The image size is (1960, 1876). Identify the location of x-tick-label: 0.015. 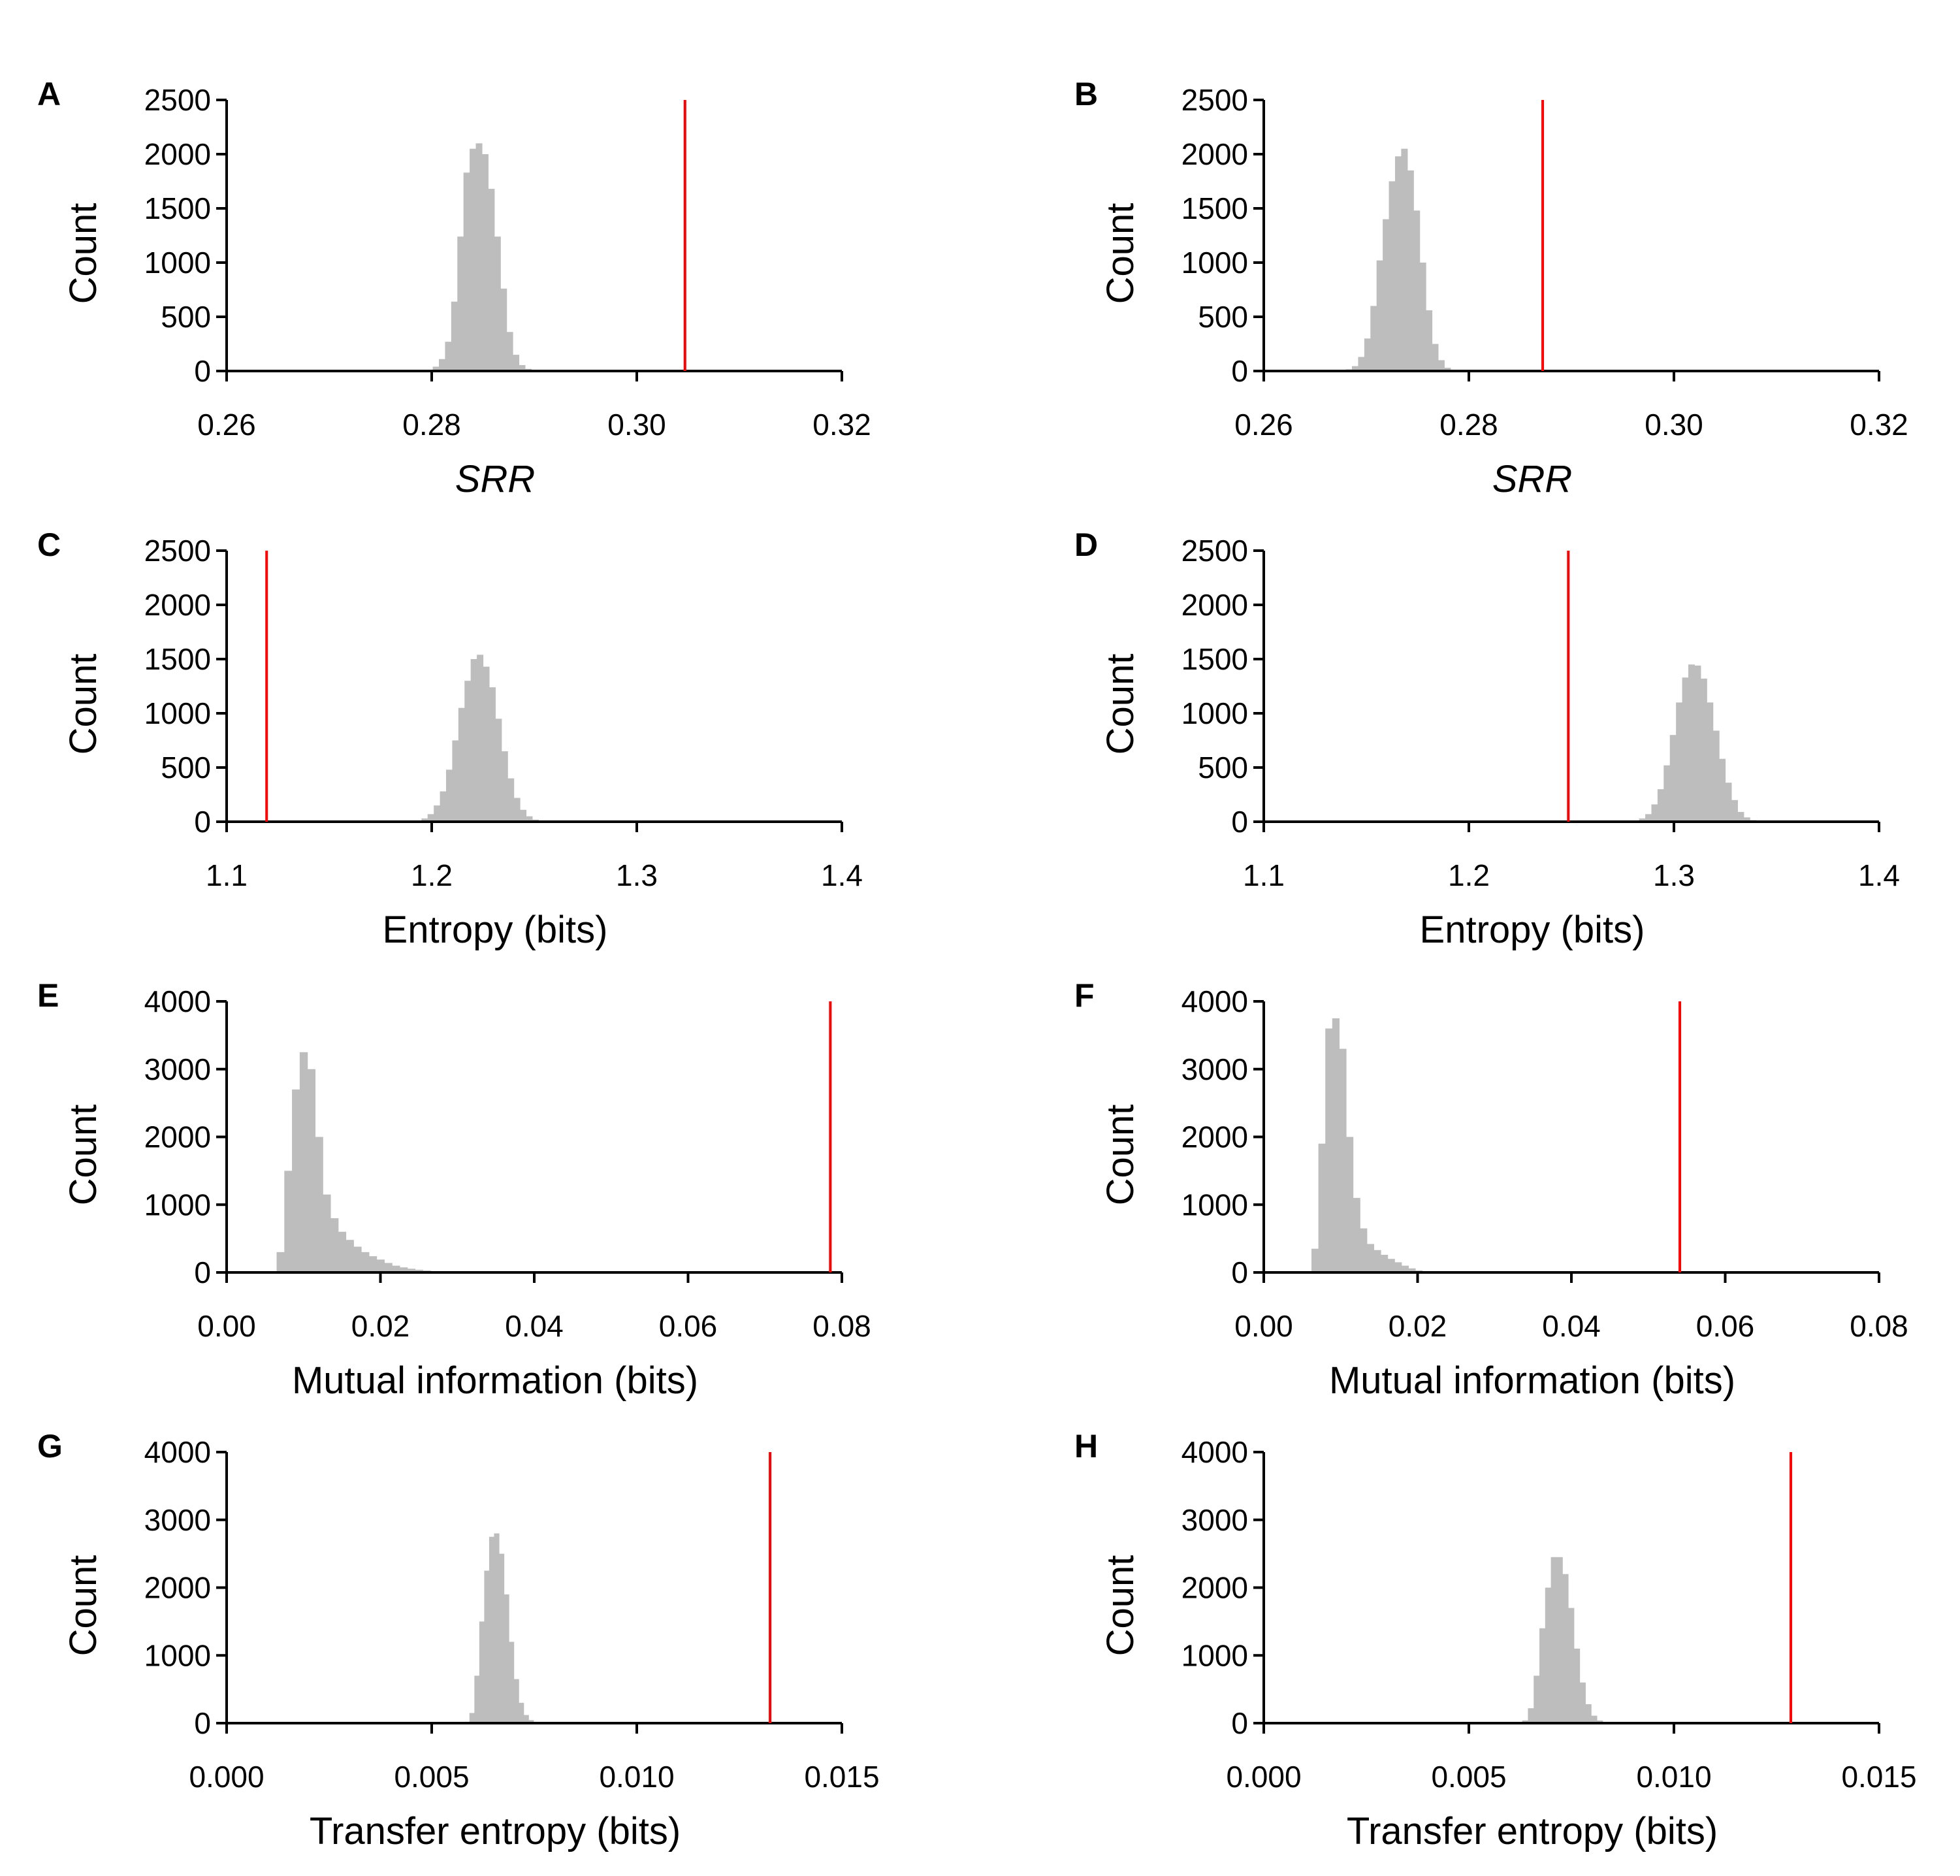
(842, 1777).